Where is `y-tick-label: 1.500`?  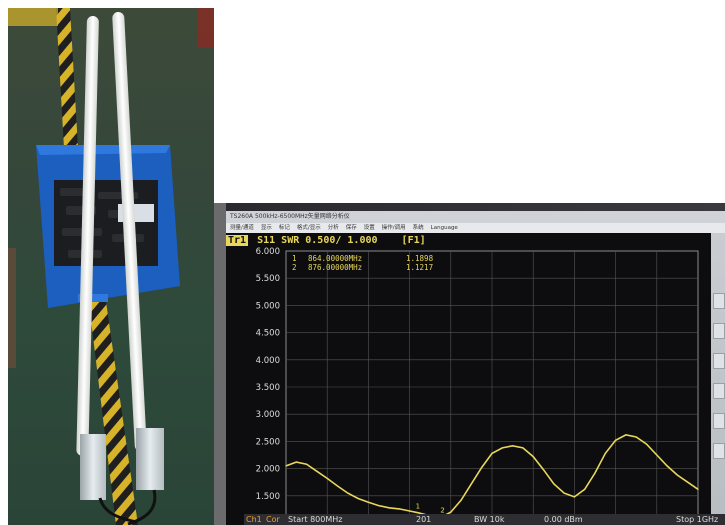 y-tick-label: 1.500 is located at coordinates (268, 497).